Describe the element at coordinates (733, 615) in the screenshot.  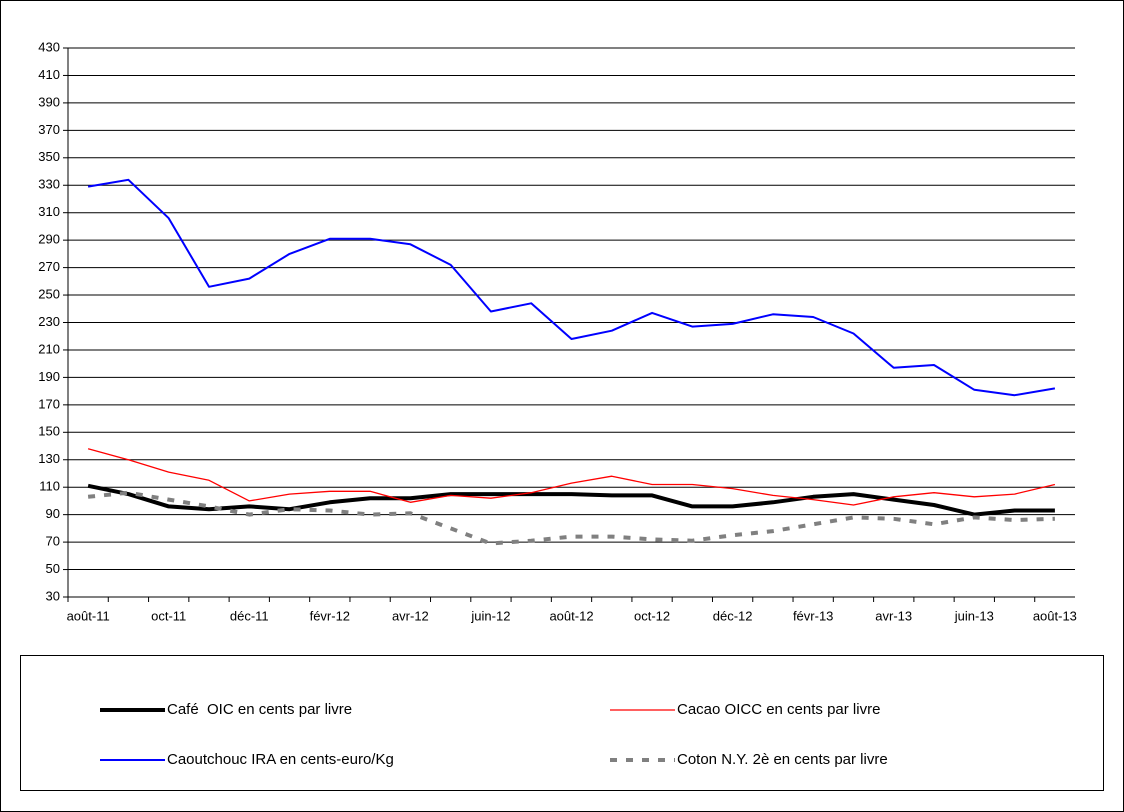
I see `x-tick-label: déc-12` at that location.